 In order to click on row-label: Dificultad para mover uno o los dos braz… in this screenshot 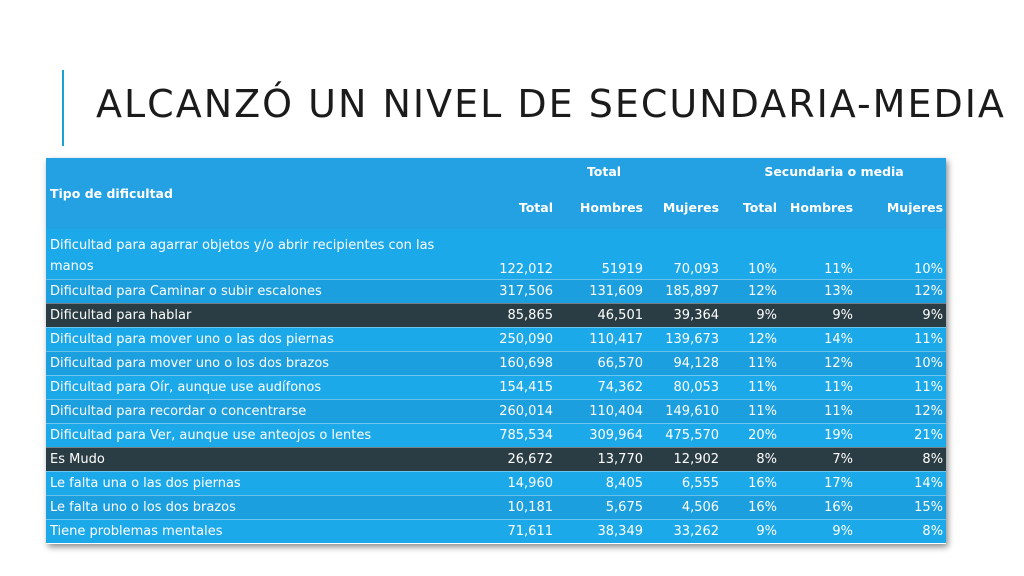, I will do `click(266, 363)`.